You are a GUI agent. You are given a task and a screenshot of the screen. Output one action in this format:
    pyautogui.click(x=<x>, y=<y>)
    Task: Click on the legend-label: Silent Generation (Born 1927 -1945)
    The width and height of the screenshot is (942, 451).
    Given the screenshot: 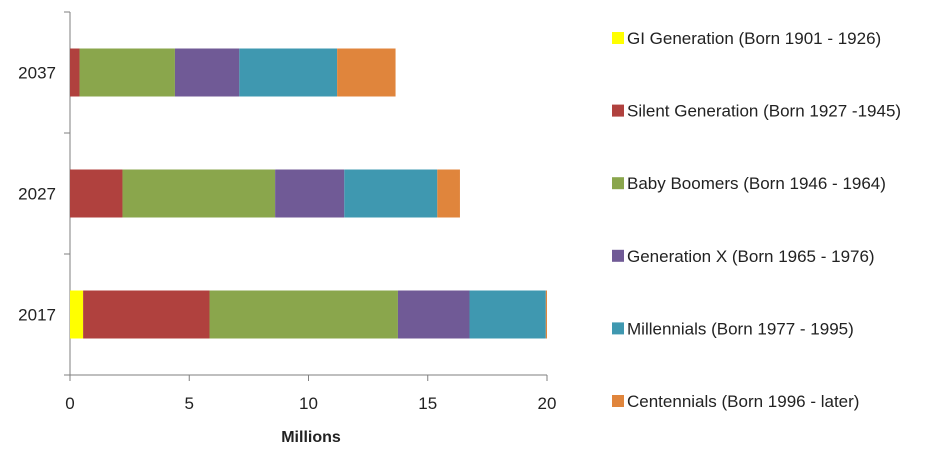 What is the action you would take?
    pyautogui.click(x=764, y=111)
    